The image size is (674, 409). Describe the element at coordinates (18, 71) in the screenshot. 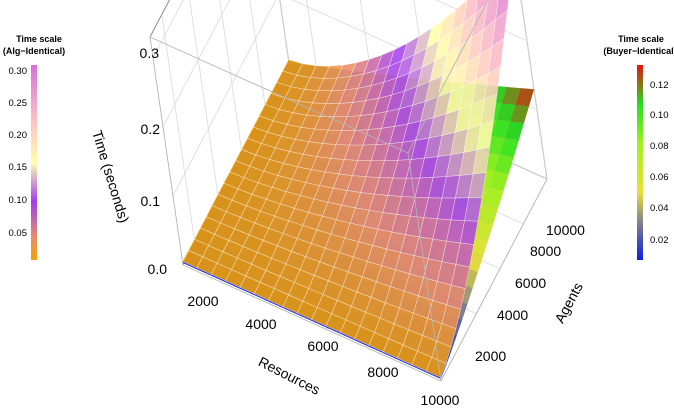

I see `colorbar-tick-label: 0.30` at that location.